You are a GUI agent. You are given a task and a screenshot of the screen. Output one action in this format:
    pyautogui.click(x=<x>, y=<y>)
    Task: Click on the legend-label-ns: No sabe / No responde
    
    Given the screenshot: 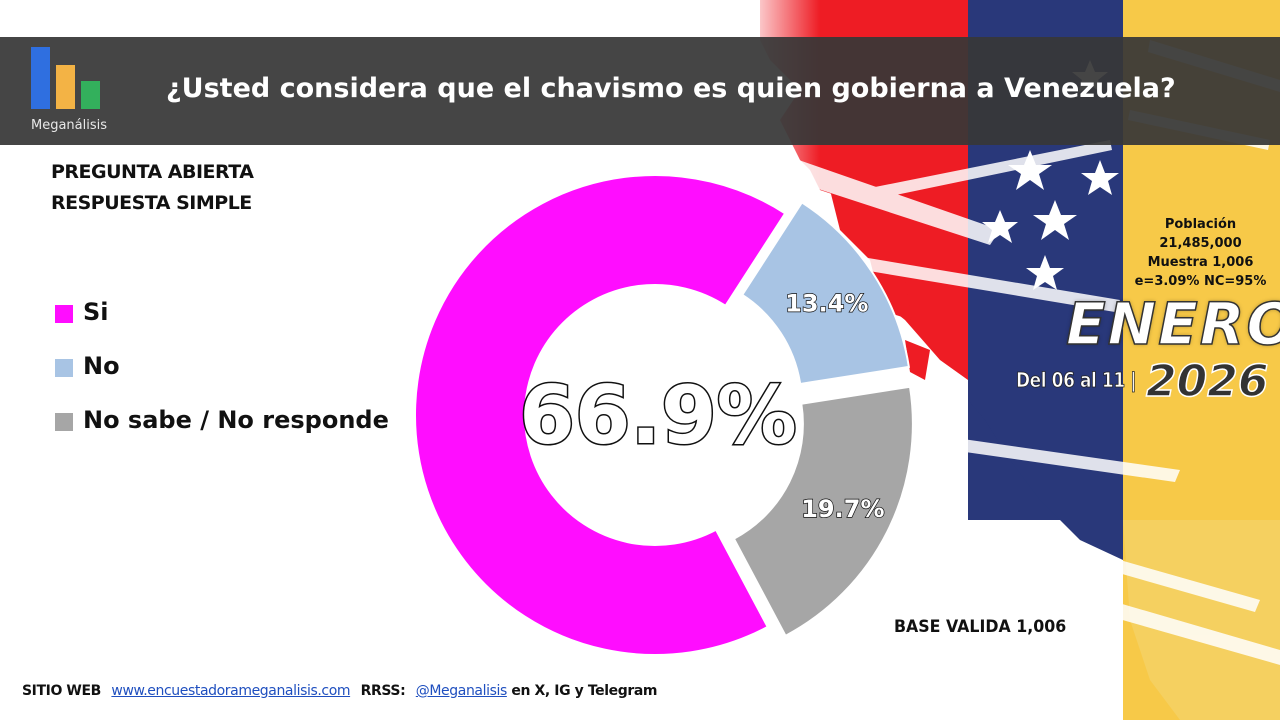 What is the action you would take?
    pyautogui.click(x=236, y=420)
    